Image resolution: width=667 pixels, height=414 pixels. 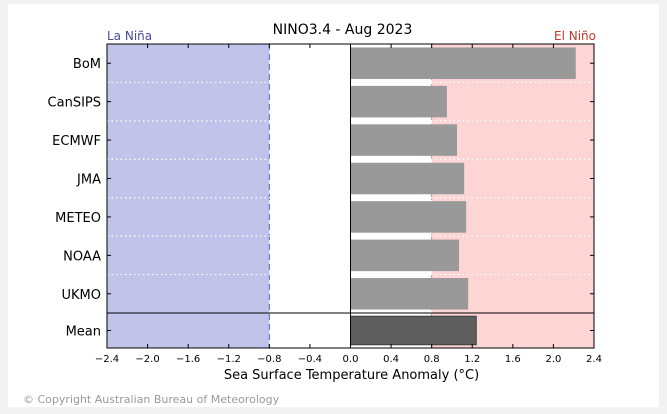 I want to click on category-label: ECMWF, so click(x=76, y=141).